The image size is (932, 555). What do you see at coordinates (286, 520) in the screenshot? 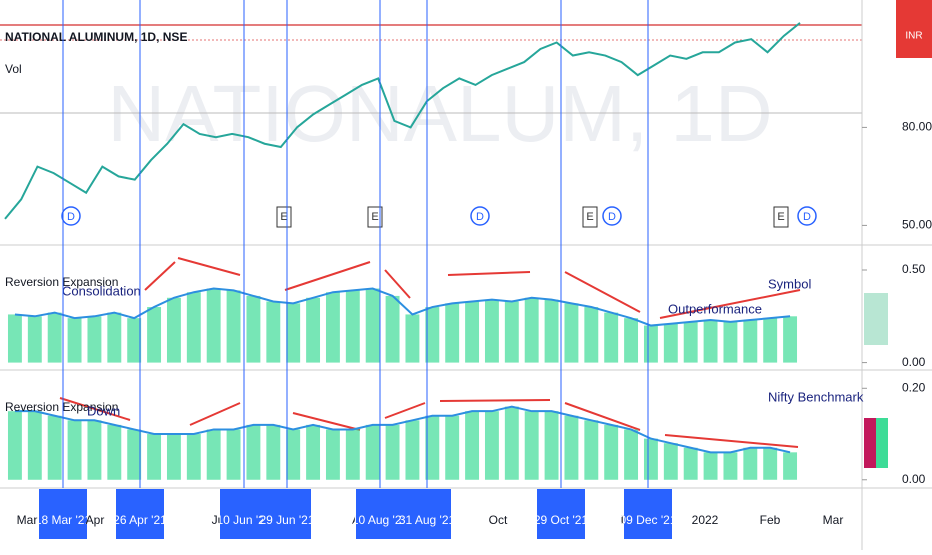
I see `x-tick-label: 29 Jun '21` at bounding box center [286, 520].